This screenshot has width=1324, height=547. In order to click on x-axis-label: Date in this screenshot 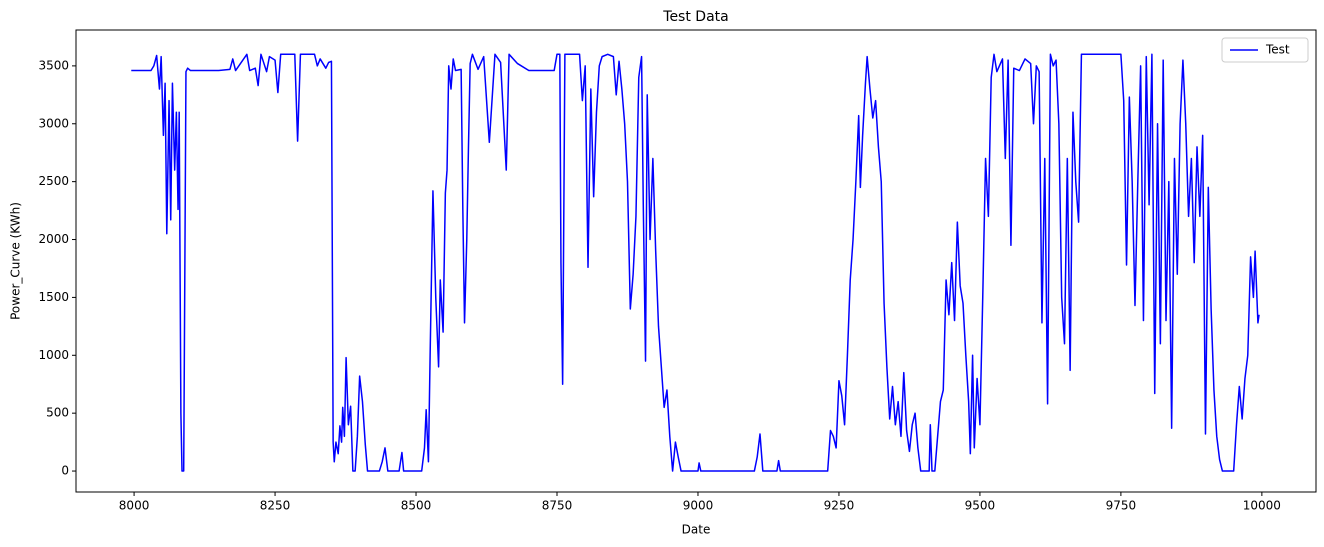, I will do `click(696, 530)`.